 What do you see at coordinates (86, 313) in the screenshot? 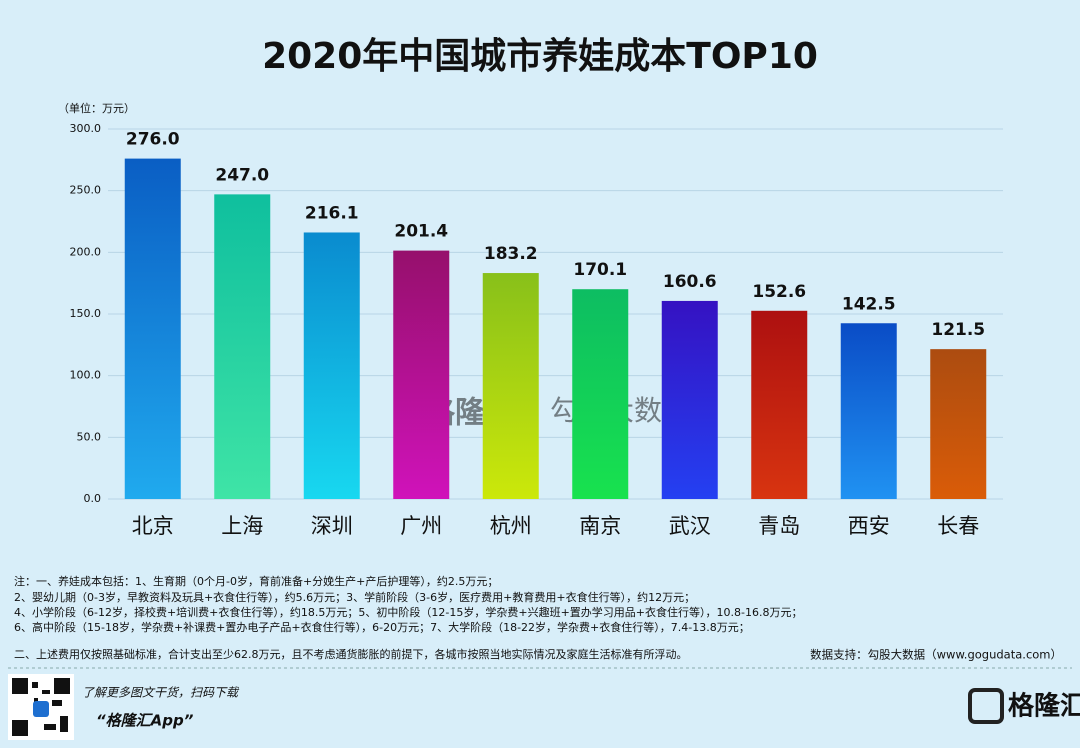
I see `y-tick-label: 150.0` at bounding box center [86, 313].